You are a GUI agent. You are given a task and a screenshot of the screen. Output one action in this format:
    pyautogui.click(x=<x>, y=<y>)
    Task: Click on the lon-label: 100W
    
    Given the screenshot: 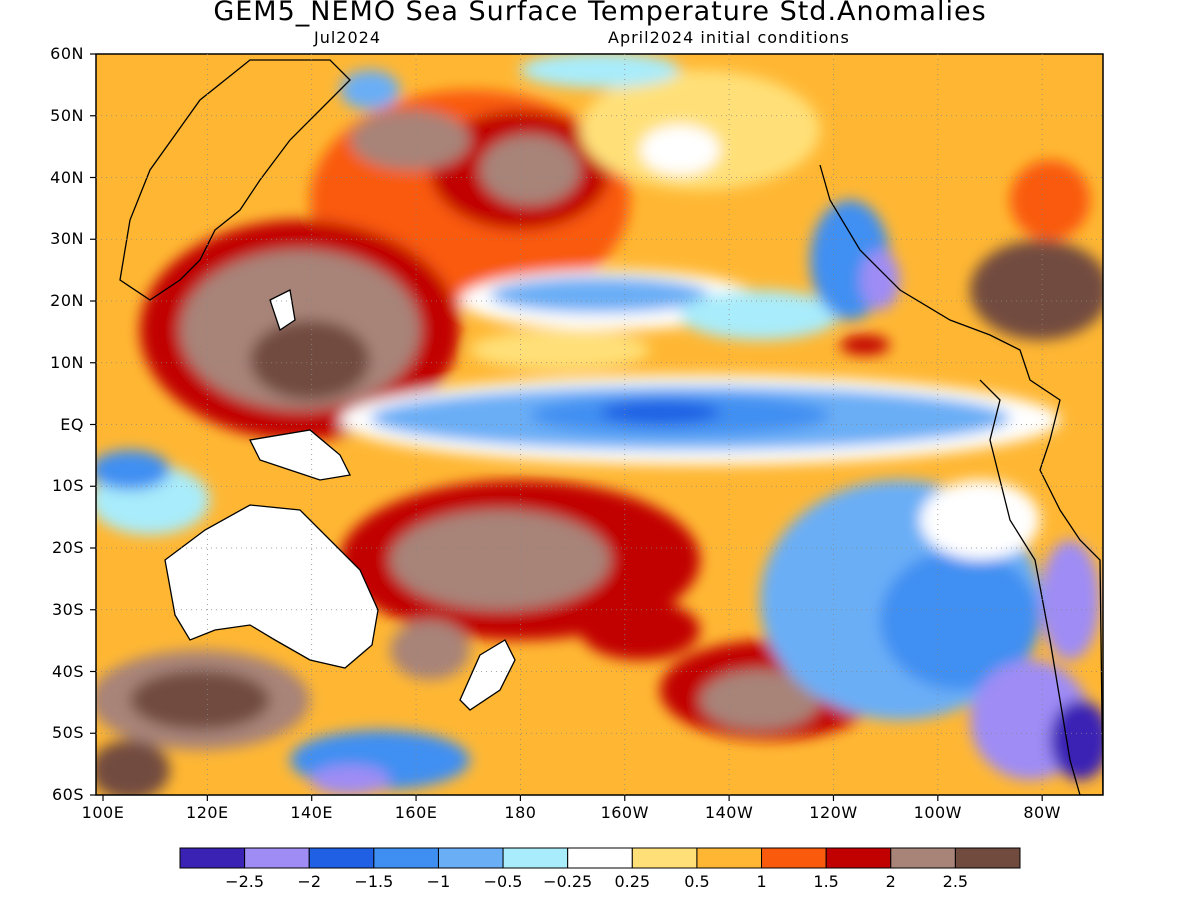 What is the action you would take?
    pyautogui.click(x=937, y=812)
    